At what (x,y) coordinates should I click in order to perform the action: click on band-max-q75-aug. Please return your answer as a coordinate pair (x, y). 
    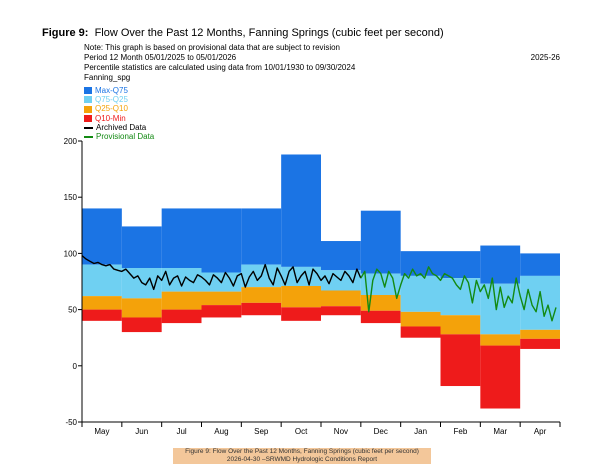
    Looking at the image, I should click on (221, 240).